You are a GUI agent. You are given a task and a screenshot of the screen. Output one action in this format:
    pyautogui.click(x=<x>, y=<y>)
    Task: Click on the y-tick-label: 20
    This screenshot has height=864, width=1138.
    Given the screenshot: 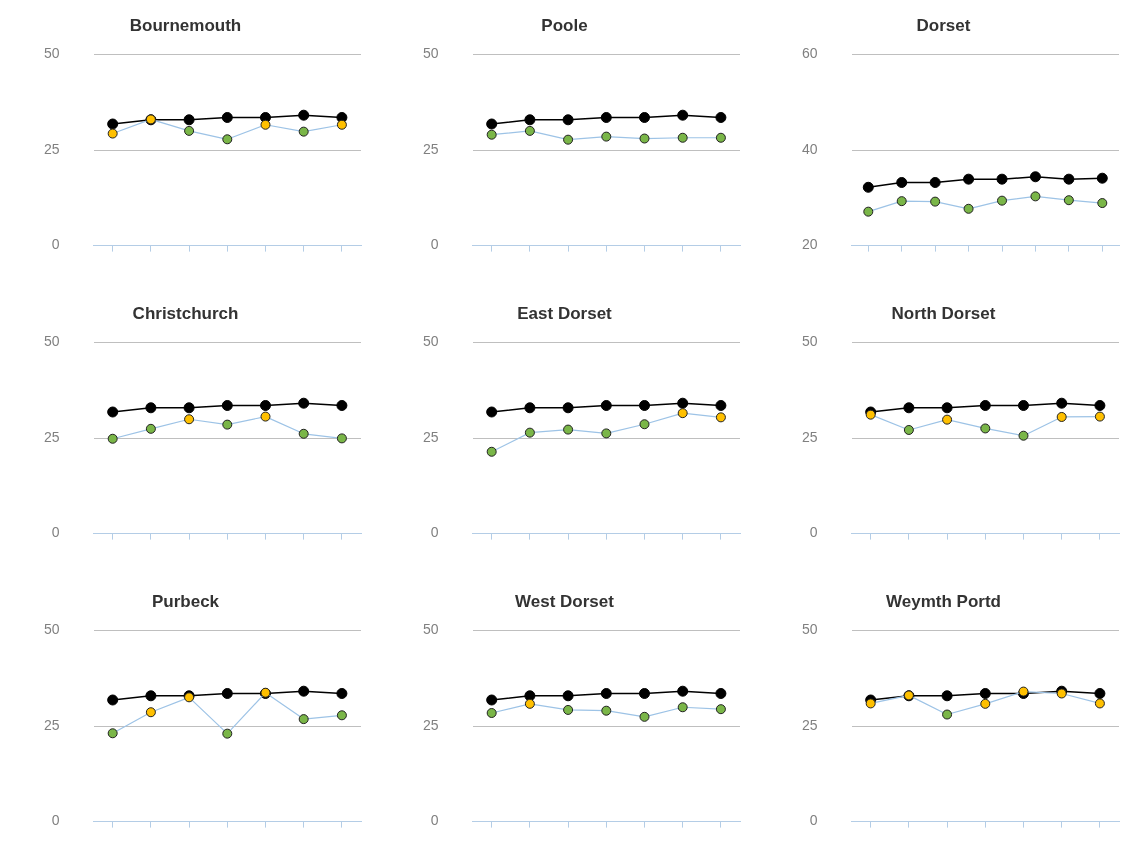 What is the action you would take?
    pyautogui.click(x=809, y=244)
    